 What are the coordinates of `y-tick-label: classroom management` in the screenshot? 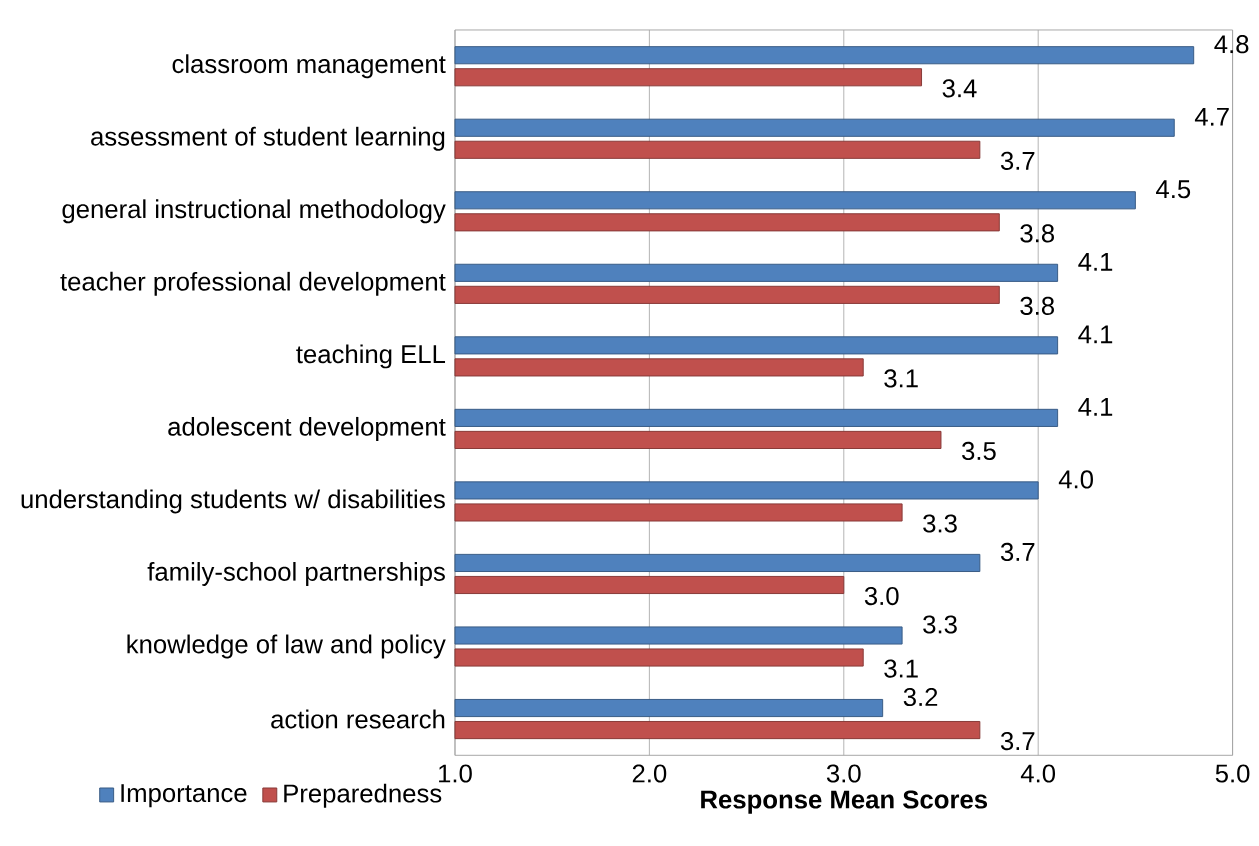 It's located at (309, 66).